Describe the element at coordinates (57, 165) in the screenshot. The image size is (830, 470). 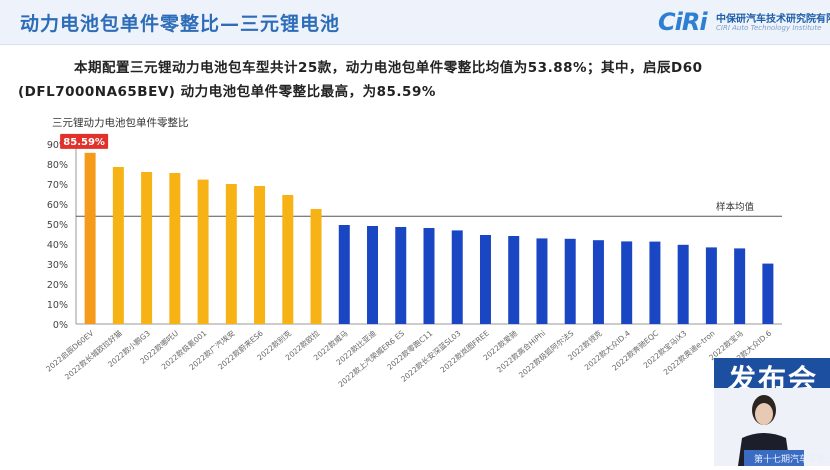
I see `y-tick-label: 80%` at that location.